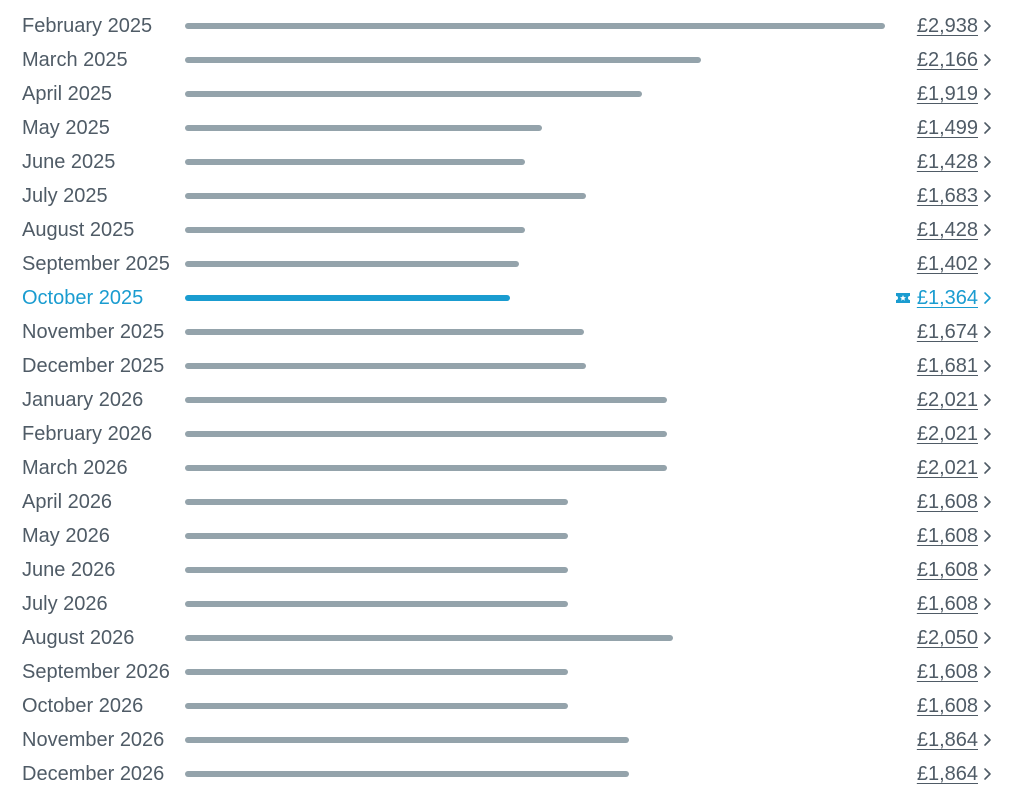 This screenshot has width=1024, height=804. Describe the element at coordinates (512, 196) in the screenshot. I see `month-price-row: July 2025 £1,683` at that location.